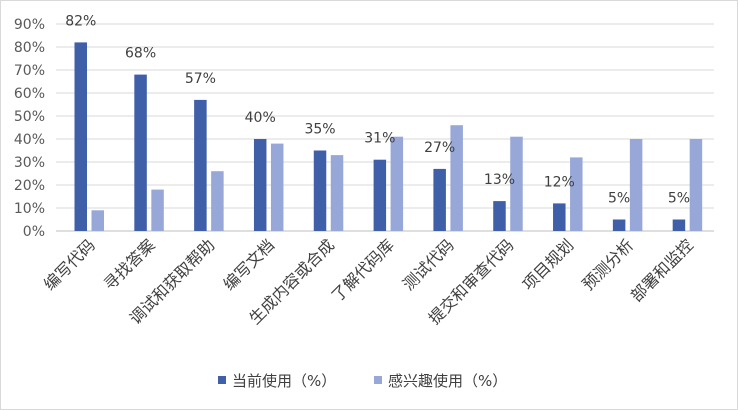  What do you see at coordinates (378, 380) in the screenshot?
I see `legend-interested-use-swatch` at bounding box center [378, 380].